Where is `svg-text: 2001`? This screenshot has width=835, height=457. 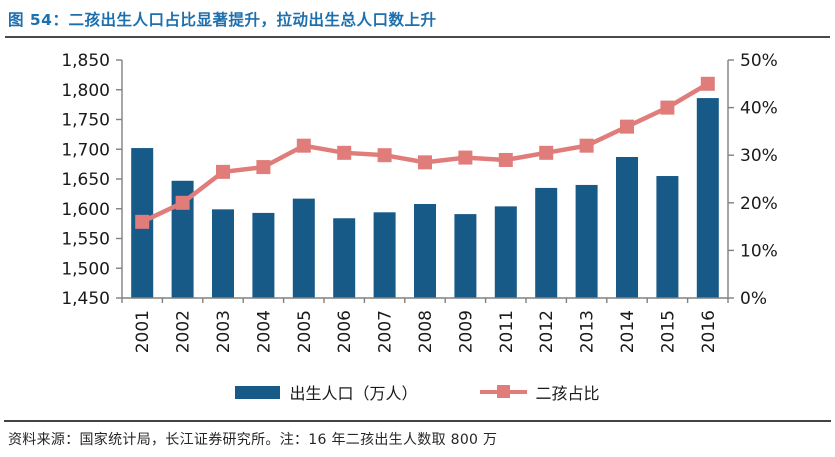
svg-text: 2001 is located at coordinates (143, 331).